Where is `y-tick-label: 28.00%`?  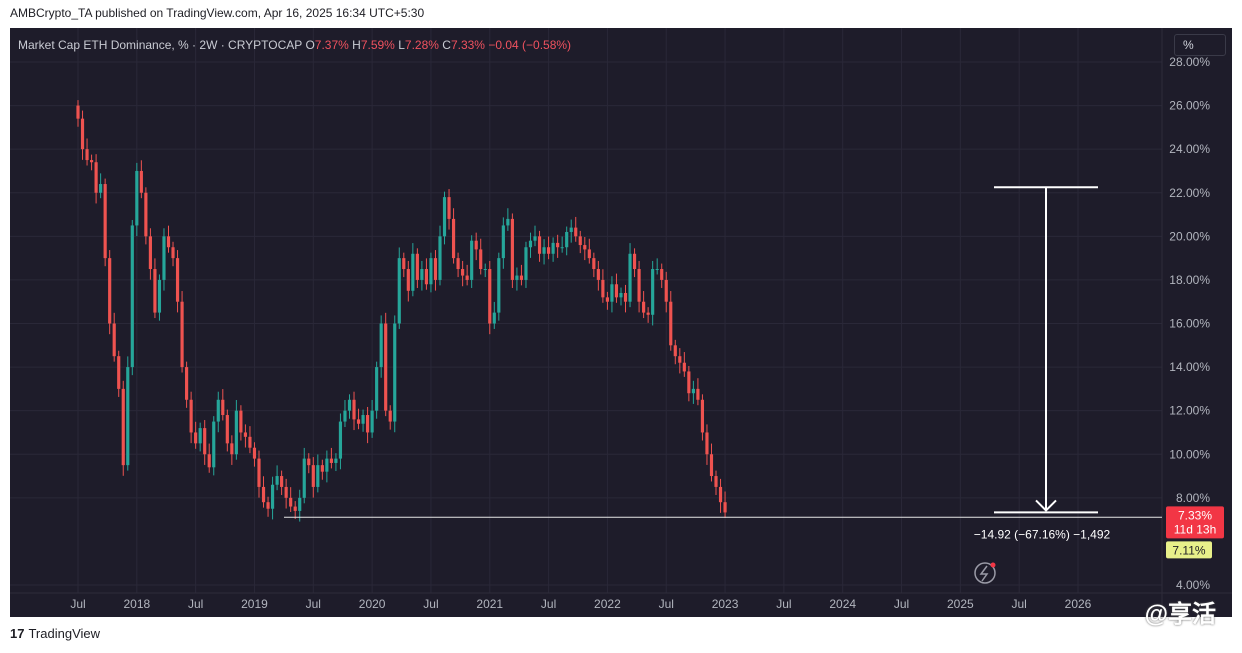
y-tick-label: 28.00% is located at coordinates (1189, 62).